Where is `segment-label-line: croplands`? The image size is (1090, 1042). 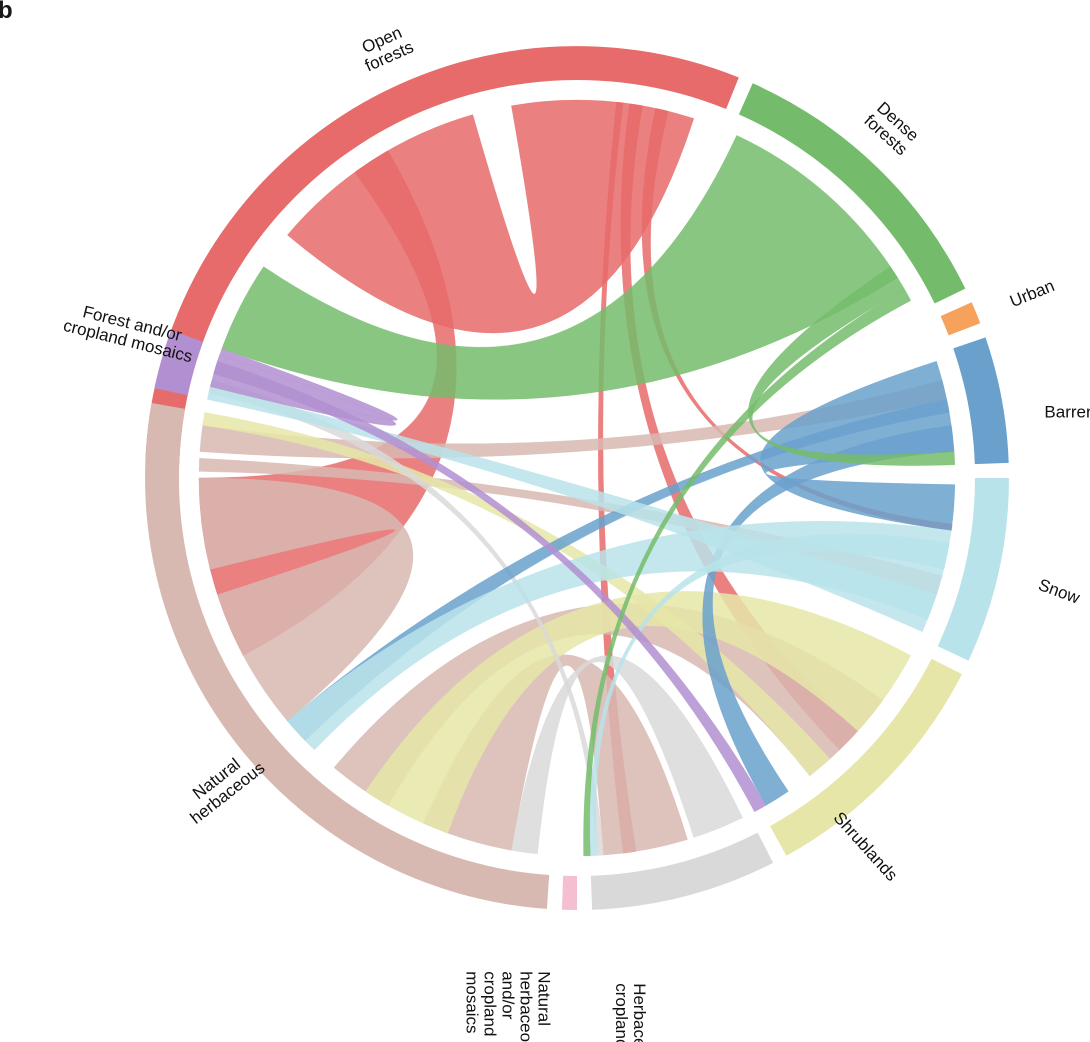 segment-label-line: croplands is located at coordinates (621, 1012).